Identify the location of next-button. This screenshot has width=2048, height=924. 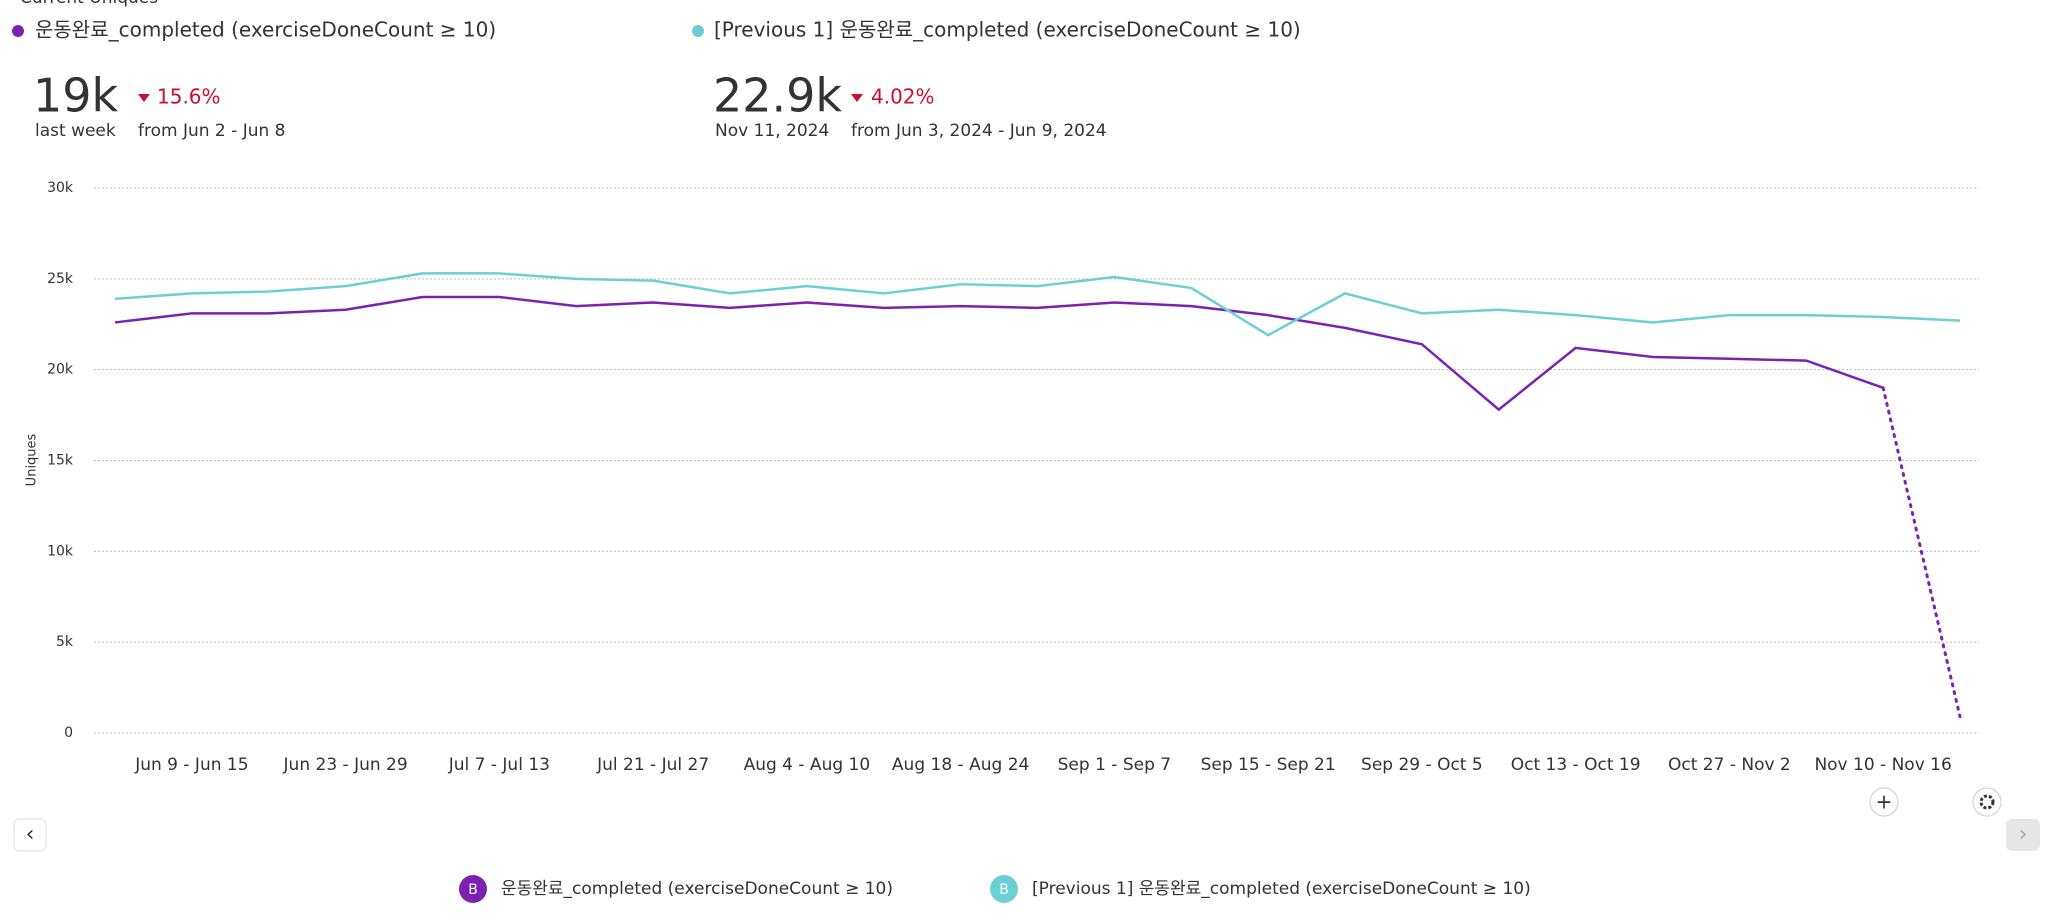
(2023, 835).